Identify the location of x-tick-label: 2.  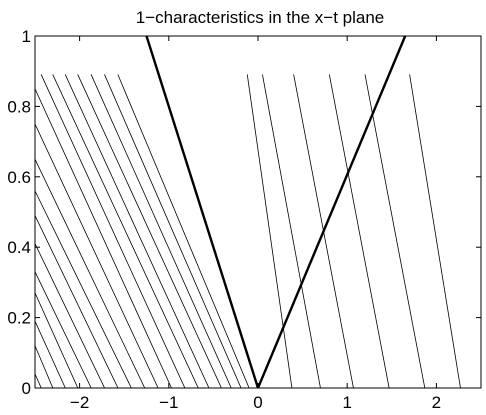
(436, 402).